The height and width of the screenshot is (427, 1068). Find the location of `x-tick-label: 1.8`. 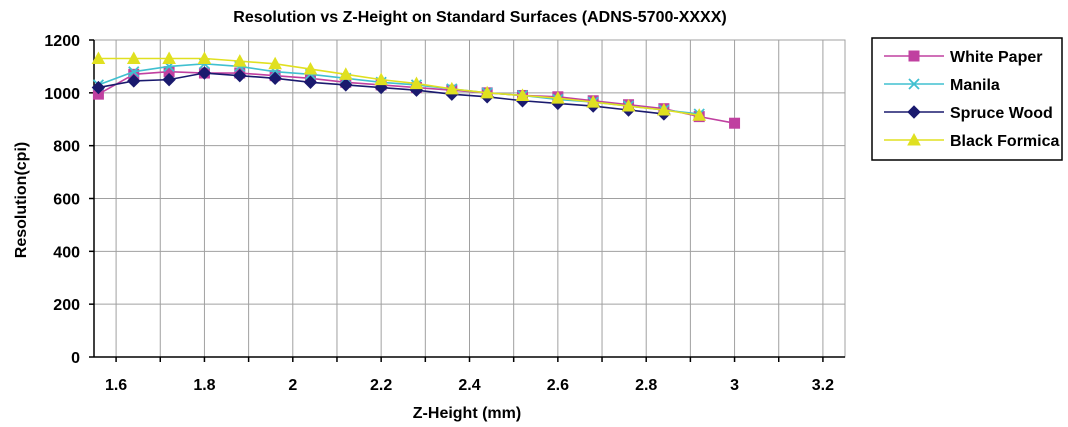

x-tick-label: 1.8 is located at coordinates (204, 385).